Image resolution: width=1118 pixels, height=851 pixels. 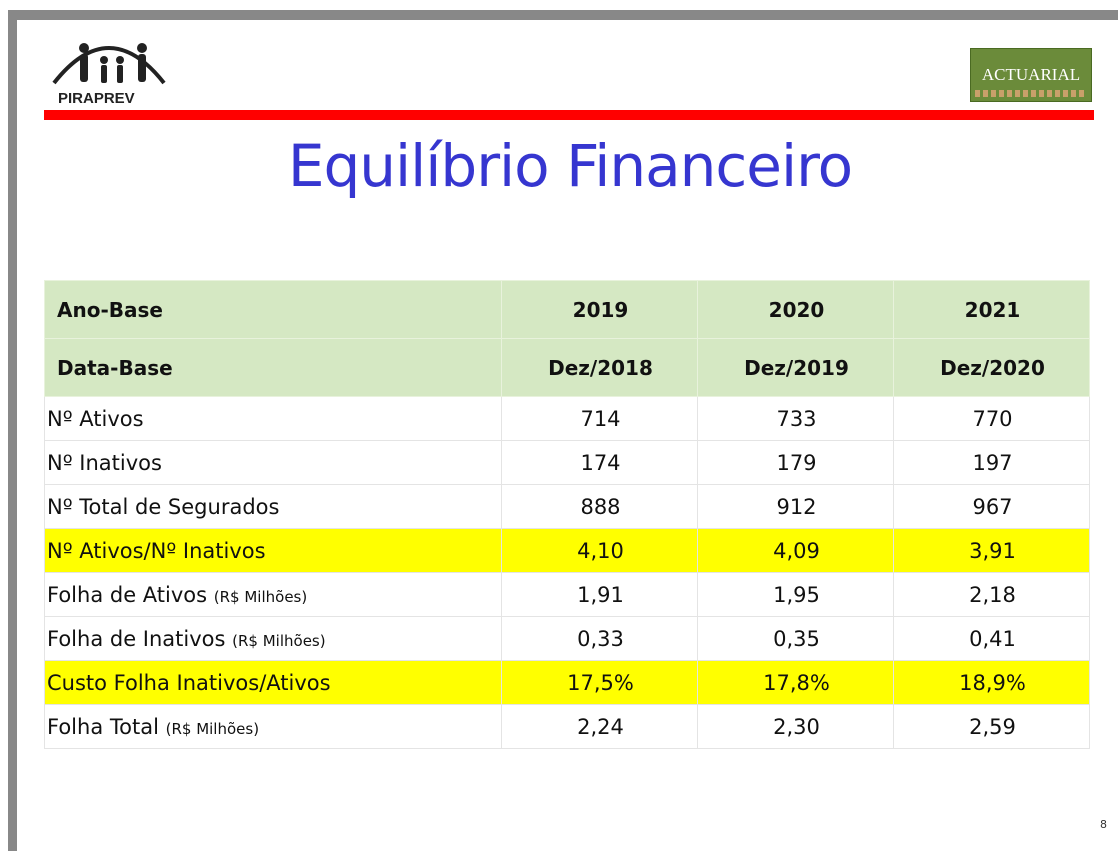 What do you see at coordinates (795, 682) in the screenshot?
I see `cell: 17,8%` at bounding box center [795, 682].